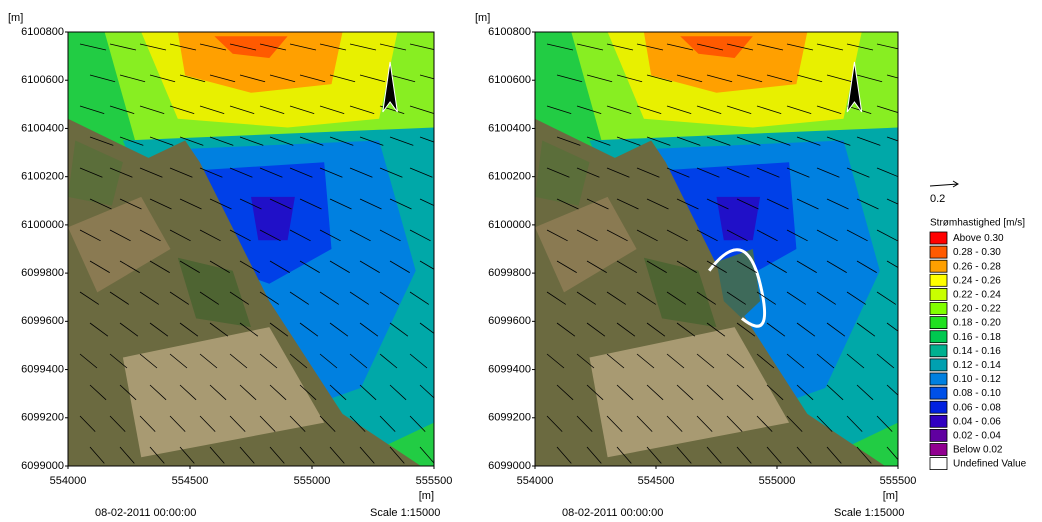  What do you see at coordinates (977, 252) in the screenshot?
I see `legend-label: 0.28 - 0.30` at bounding box center [977, 252].